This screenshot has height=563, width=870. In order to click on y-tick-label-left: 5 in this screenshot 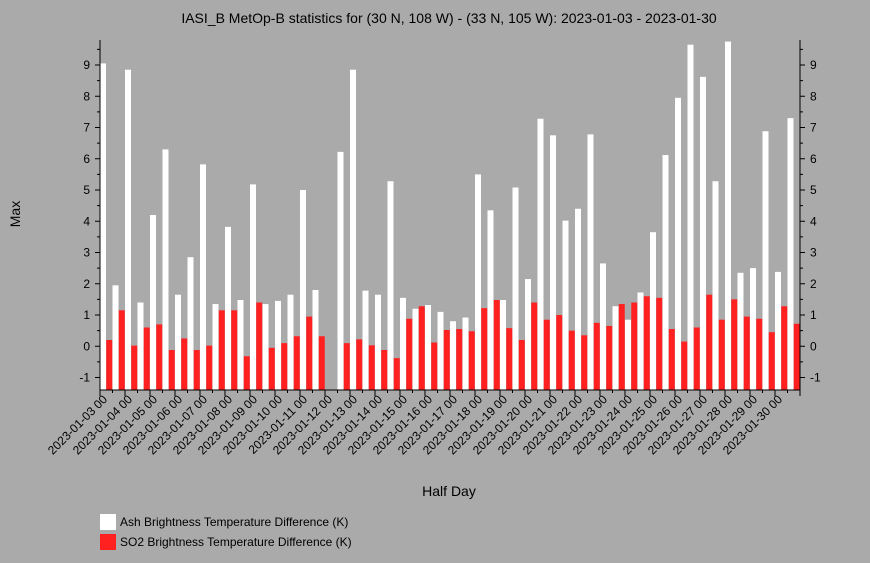, I will do `click(86, 190)`.